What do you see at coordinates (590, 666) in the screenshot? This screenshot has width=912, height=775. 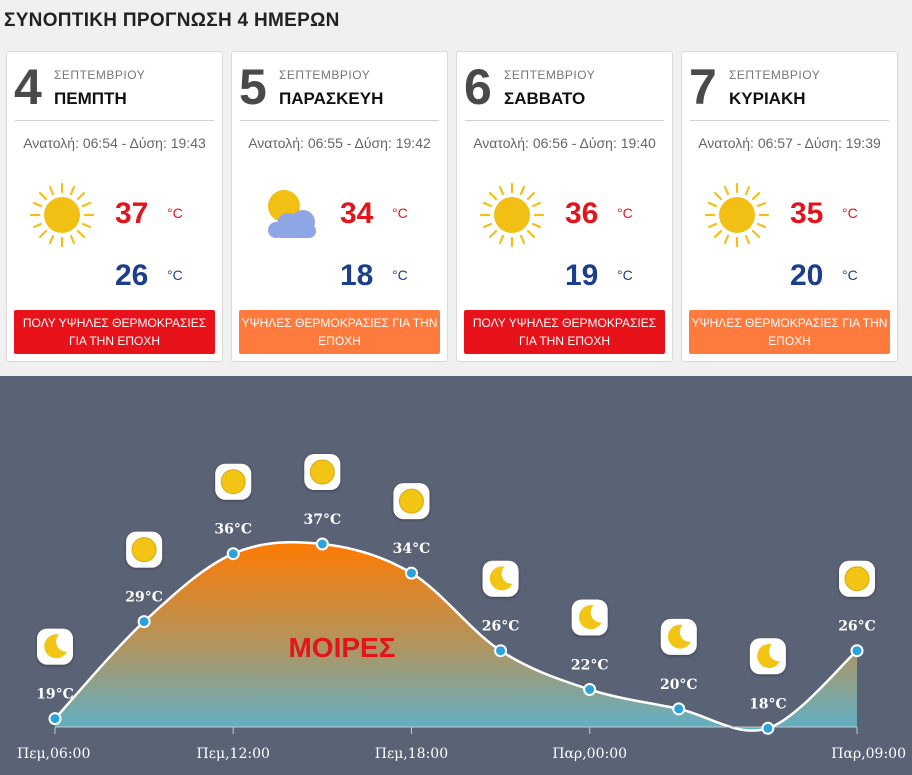 I see `temp-label: 22°C` at bounding box center [590, 666].